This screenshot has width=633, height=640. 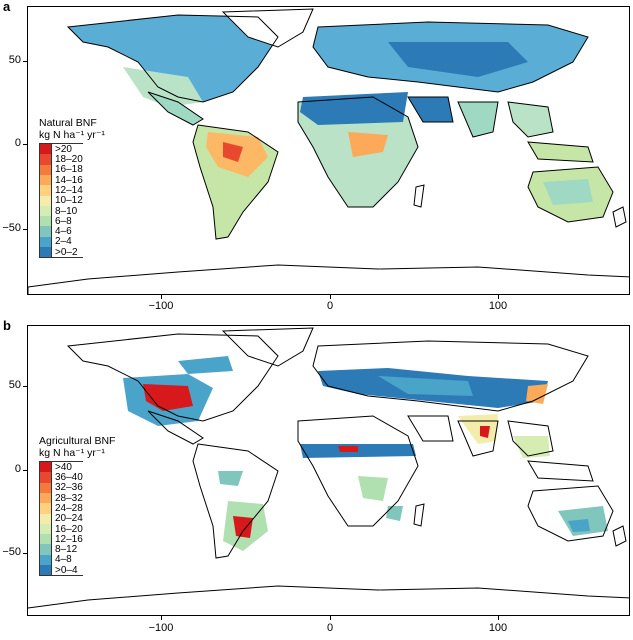 I want to click on legend-row: 20–24, so click(x=61, y=519).